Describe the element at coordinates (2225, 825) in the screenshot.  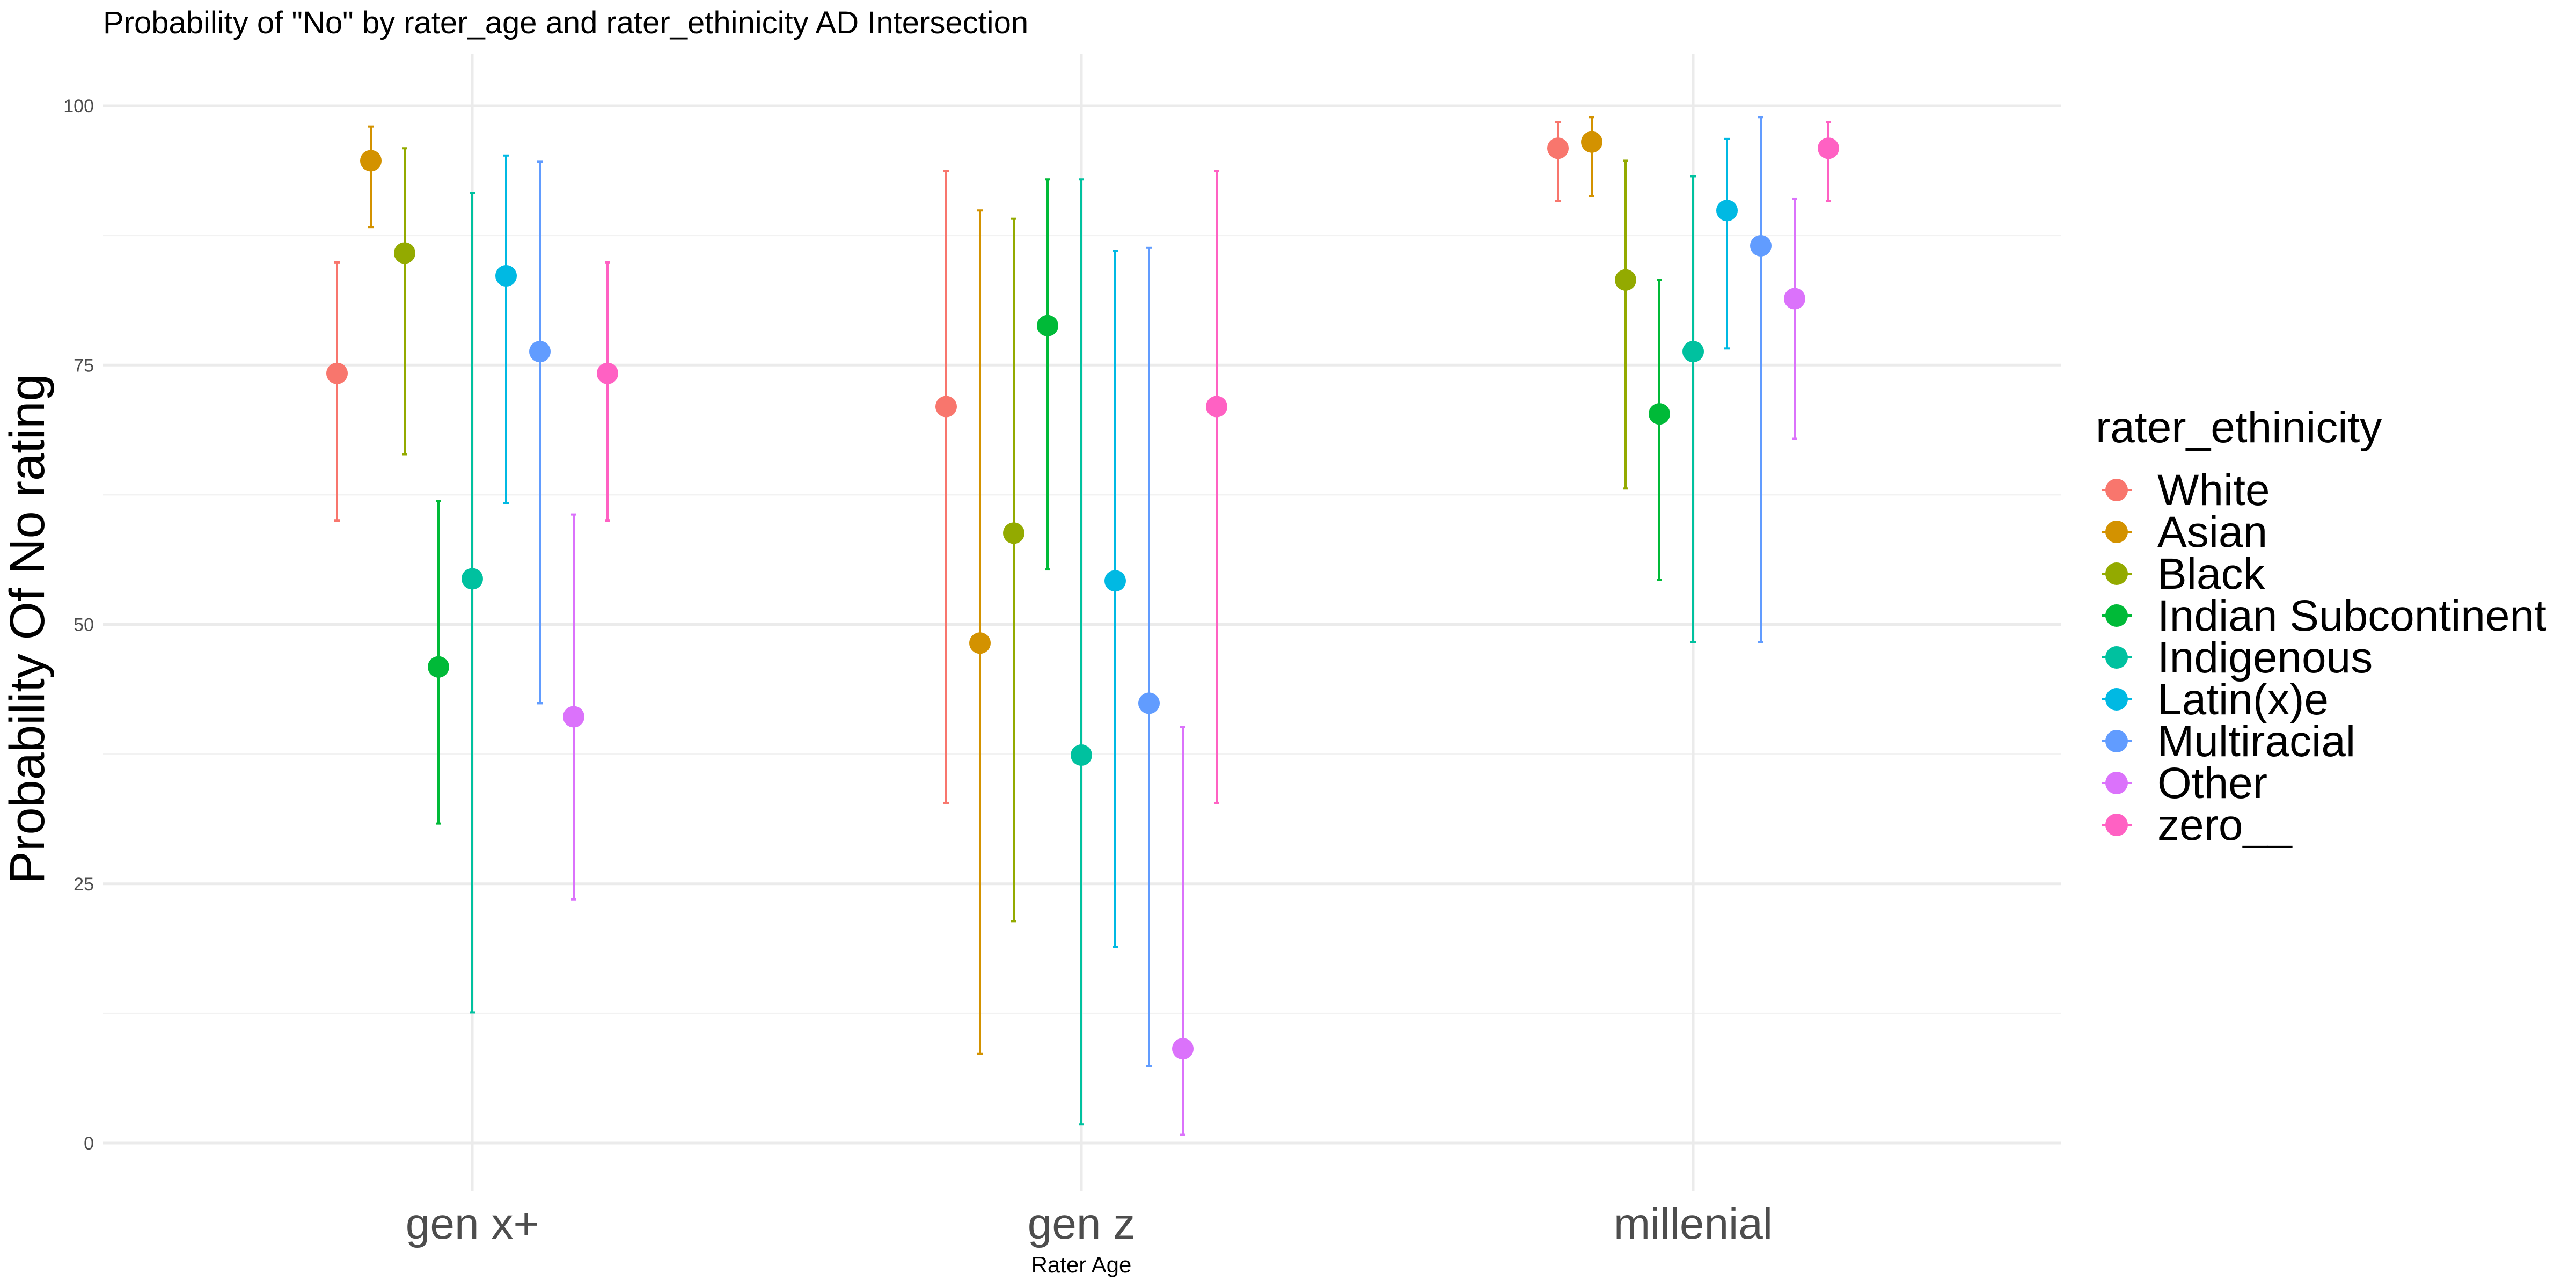
I see `legend-label: zero__` at that location.